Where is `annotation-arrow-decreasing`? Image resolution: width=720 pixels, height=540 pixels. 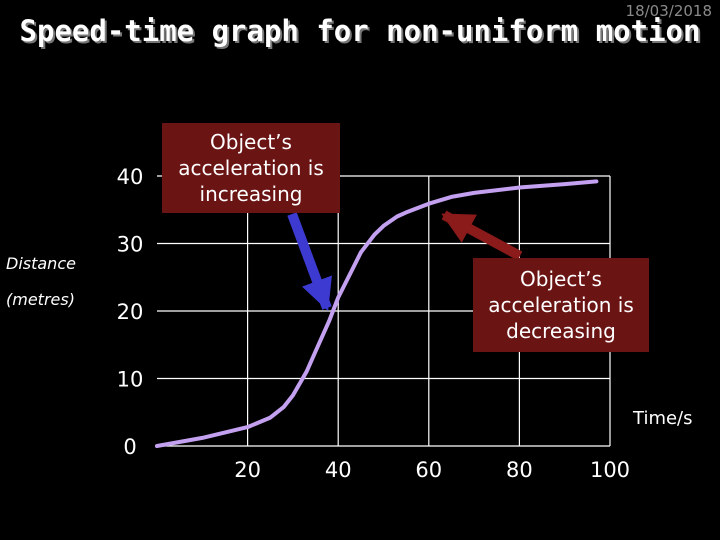
annotation-arrow-decreasing is located at coordinates (482, 235).